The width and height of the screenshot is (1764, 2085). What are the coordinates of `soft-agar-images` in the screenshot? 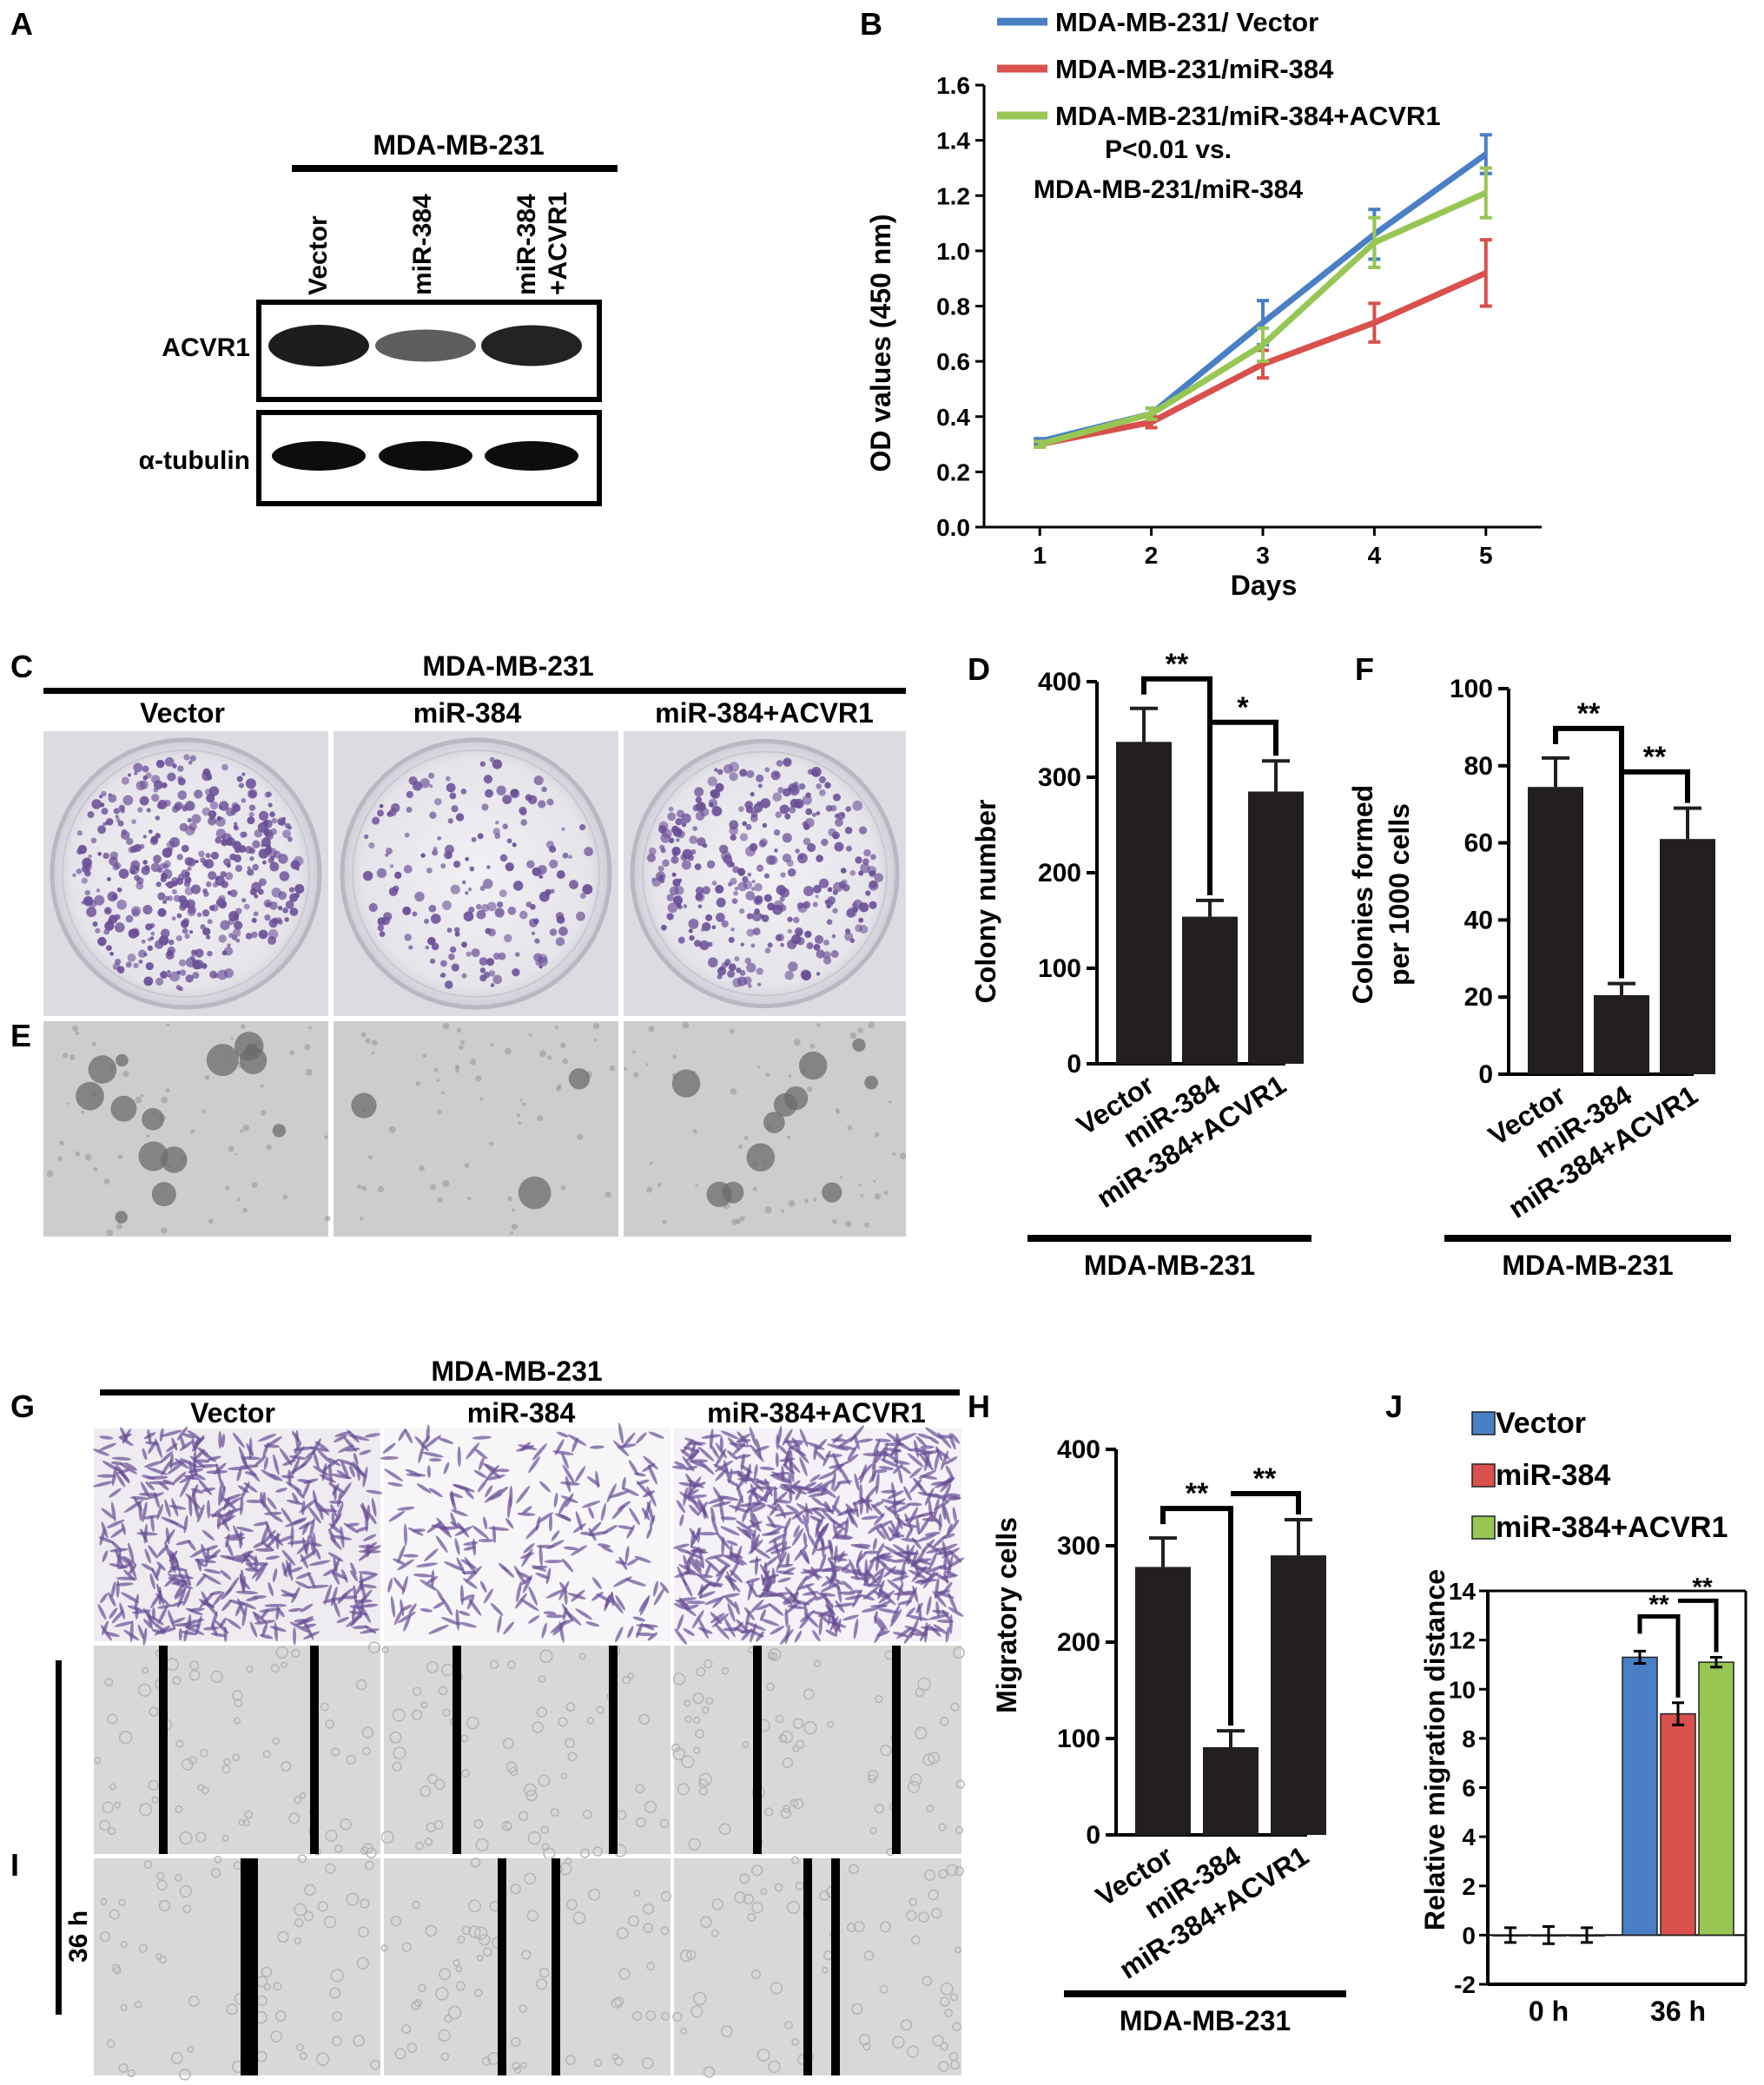 It's located at (475, 1129).